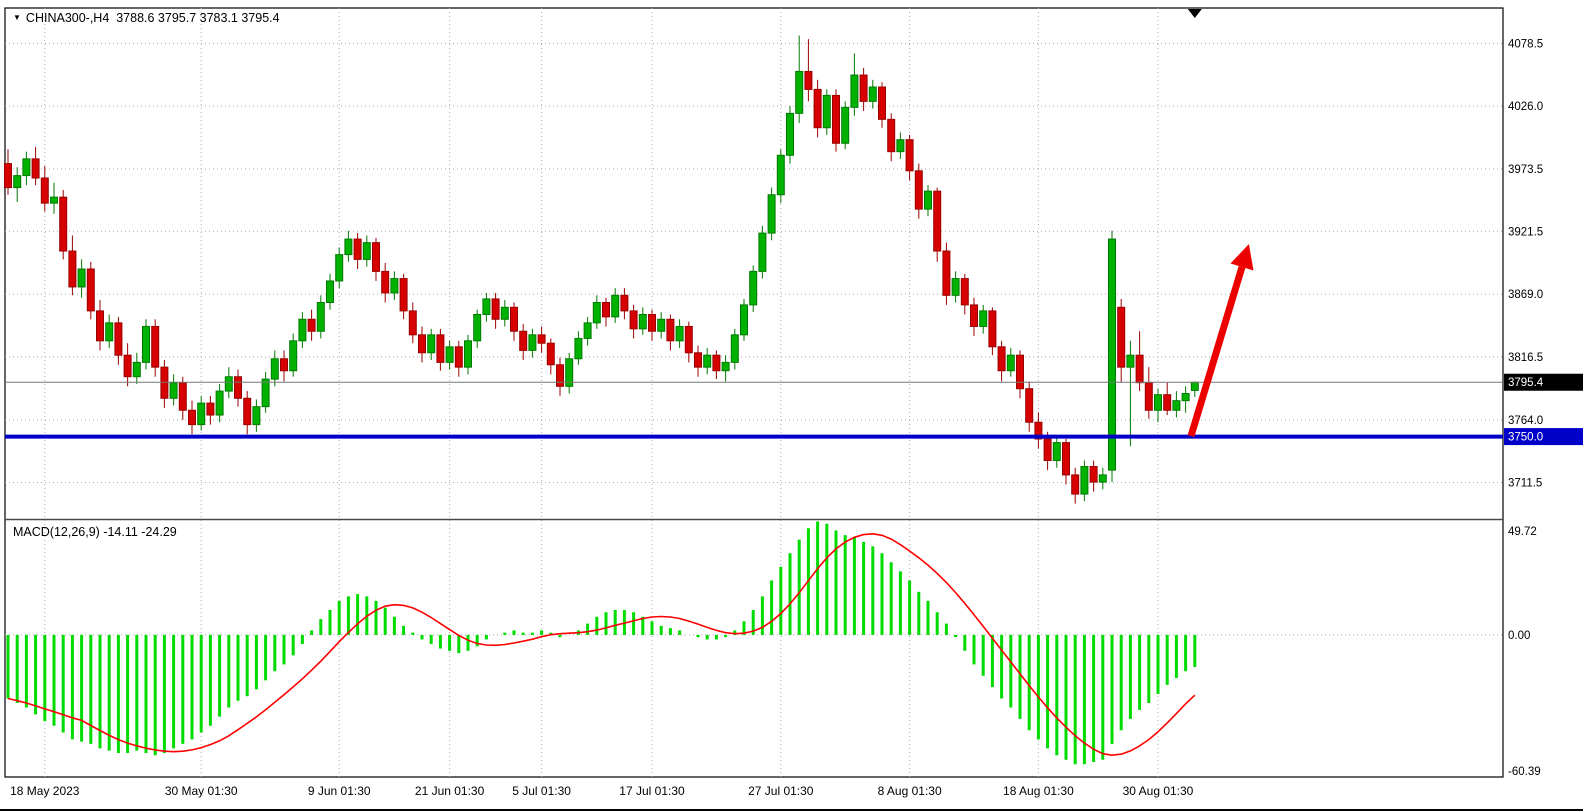  What do you see at coordinates (1525, 421) in the screenshot?
I see `price-axis-label: 3764.0` at bounding box center [1525, 421].